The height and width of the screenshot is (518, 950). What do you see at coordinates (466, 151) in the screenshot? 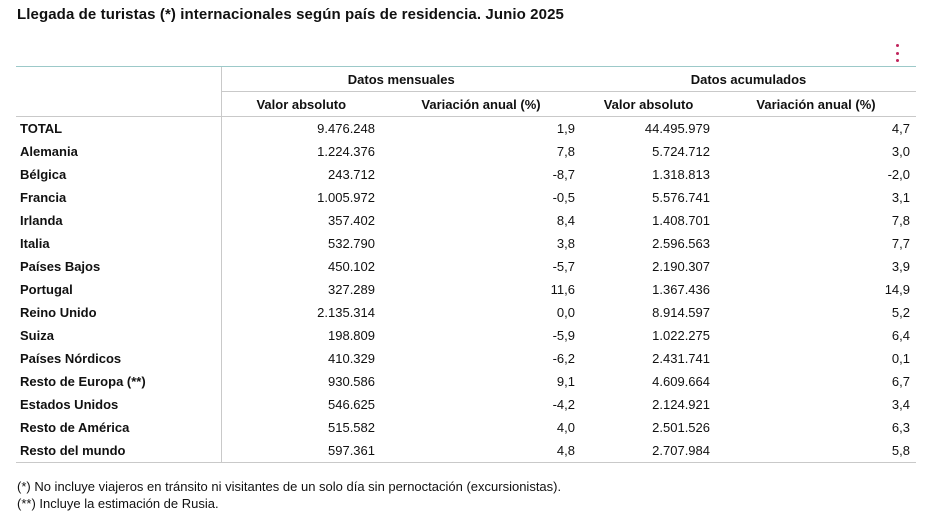
I see `table-row: Alemania 1.224.376 7,8 5.724.712 3,0` at bounding box center [466, 151].